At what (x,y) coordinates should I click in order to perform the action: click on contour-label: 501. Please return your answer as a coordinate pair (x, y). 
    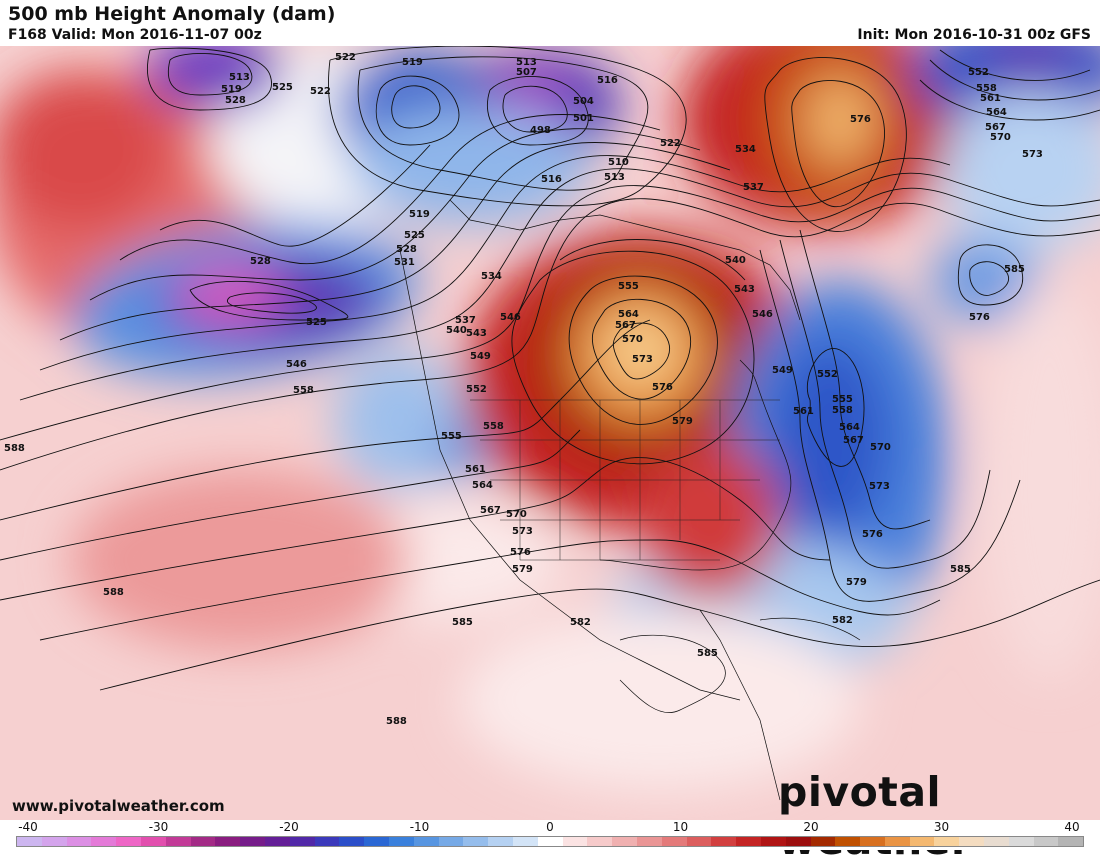
    Looking at the image, I should click on (583, 118).